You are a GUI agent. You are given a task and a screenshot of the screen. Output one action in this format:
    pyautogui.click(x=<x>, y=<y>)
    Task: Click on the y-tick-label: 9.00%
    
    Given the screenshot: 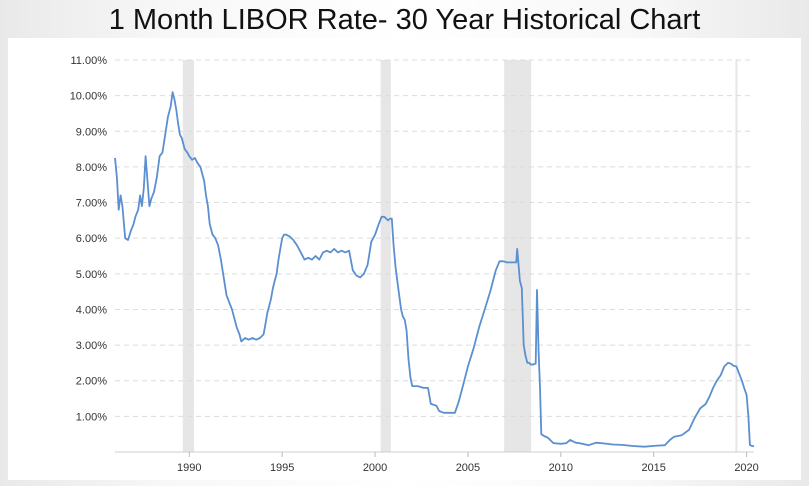 What is the action you would take?
    pyautogui.click(x=91, y=132)
    